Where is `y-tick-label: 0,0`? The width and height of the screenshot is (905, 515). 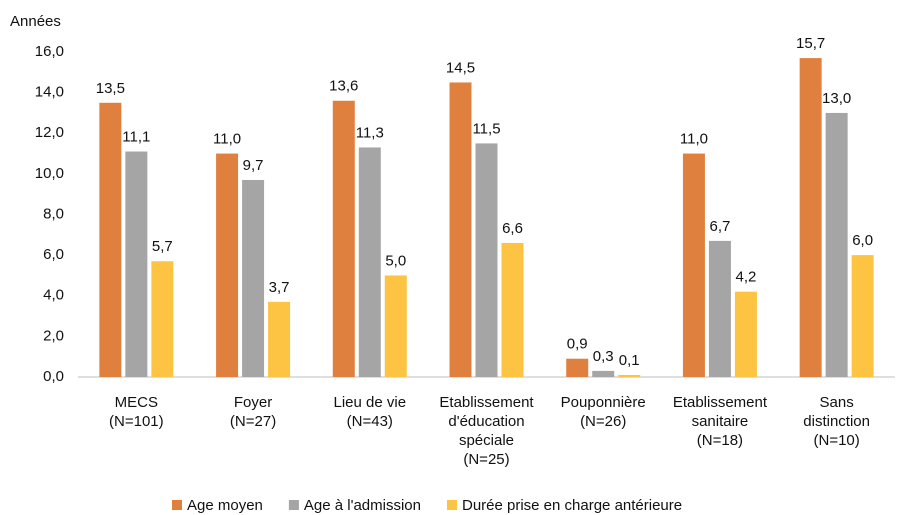
y-tick-label: 0,0 is located at coordinates (53, 376).